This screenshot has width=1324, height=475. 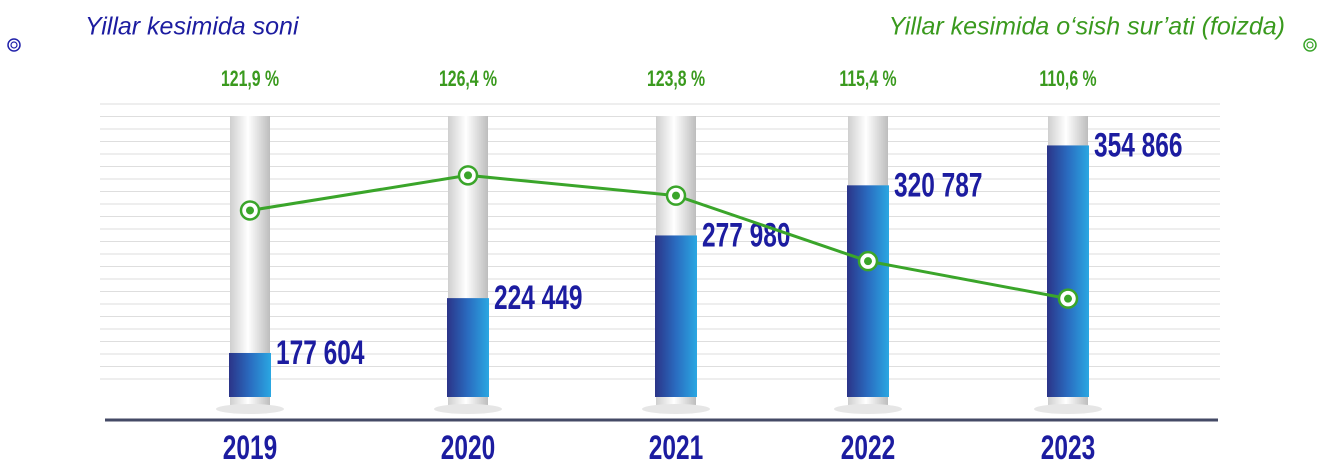 I want to click on bar-value-label: 354 866, so click(x=1138, y=146).